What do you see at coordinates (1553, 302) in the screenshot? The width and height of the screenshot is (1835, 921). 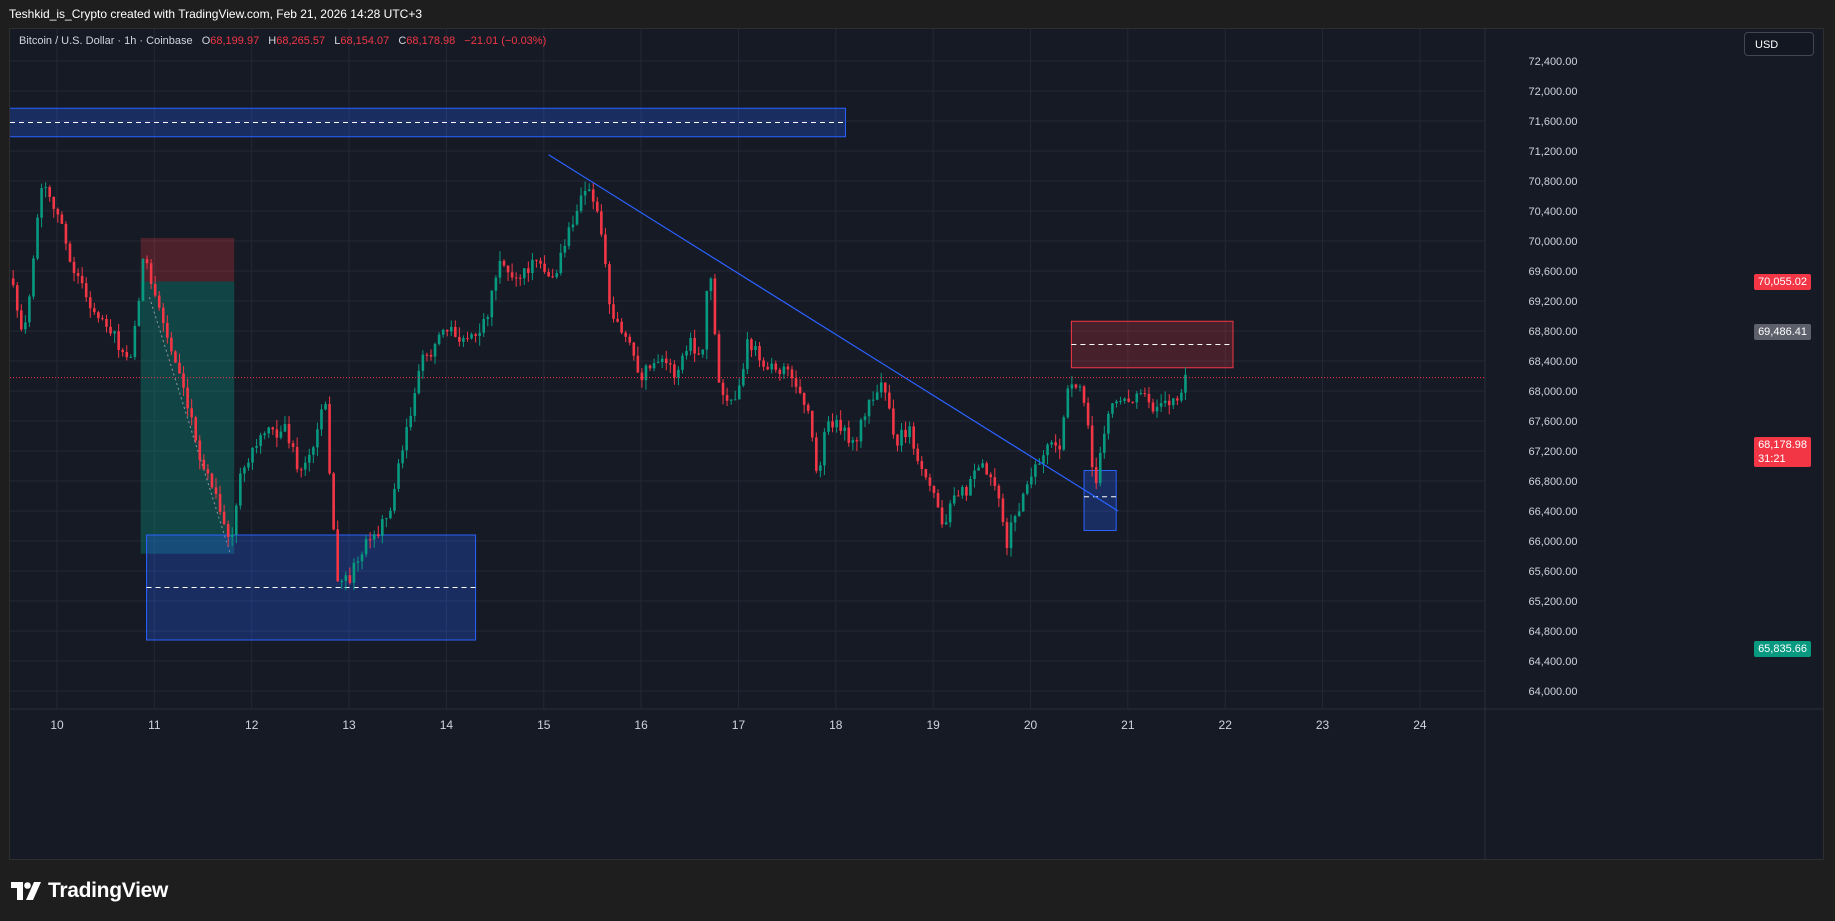 I see `price-tick-label: 69,200.00` at bounding box center [1553, 302].